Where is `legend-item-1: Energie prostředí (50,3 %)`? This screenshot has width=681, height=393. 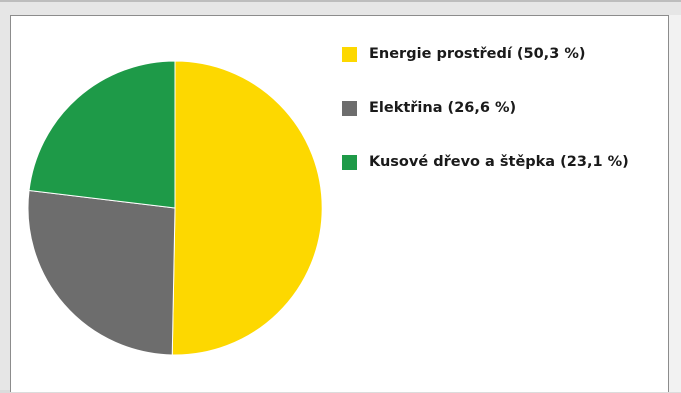
legend-item-1: Energie prostředí (50,3 %) is located at coordinates (485, 54).